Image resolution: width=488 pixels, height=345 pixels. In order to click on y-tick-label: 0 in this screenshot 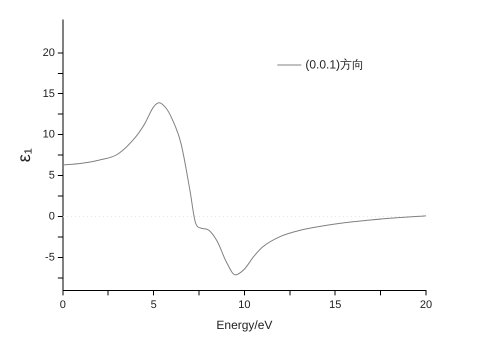, I will do `click(51, 216)`.